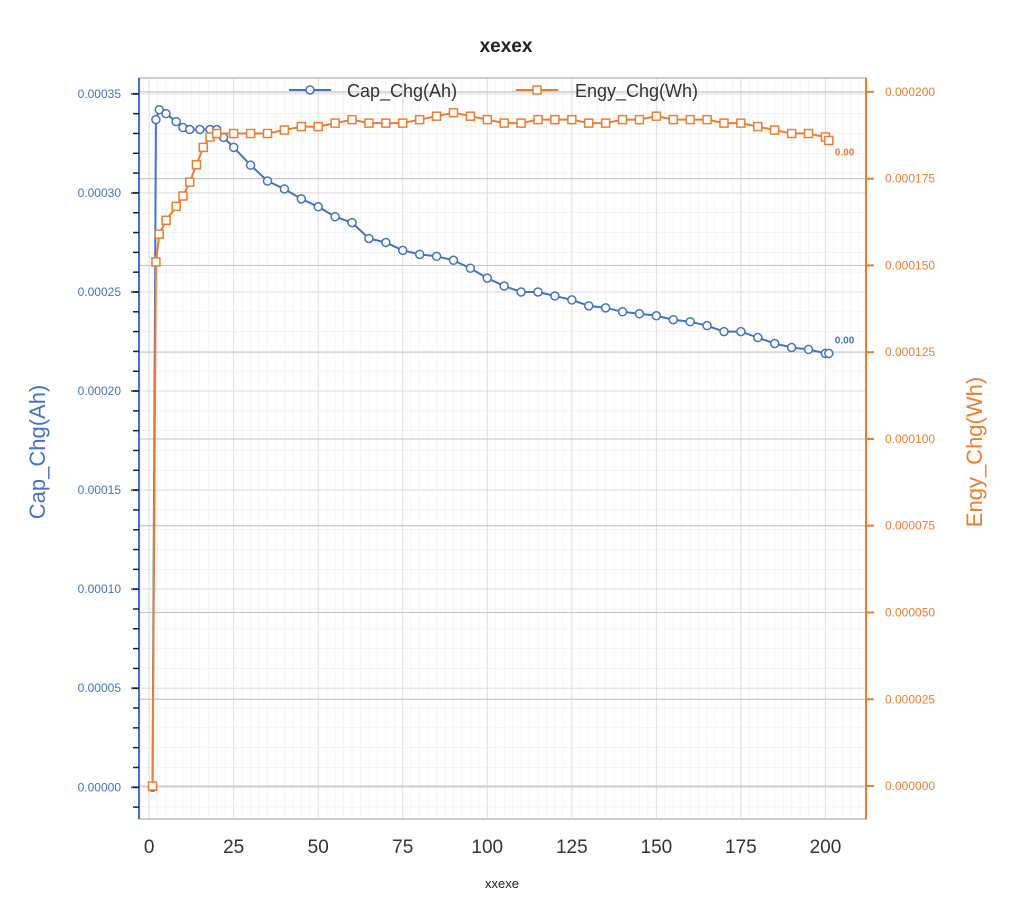 The width and height of the screenshot is (1013, 919). What do you see at coordinates (318, 847) in the screenshot?
I see `x-tick-label: 50` at bounding box center [318, 847].